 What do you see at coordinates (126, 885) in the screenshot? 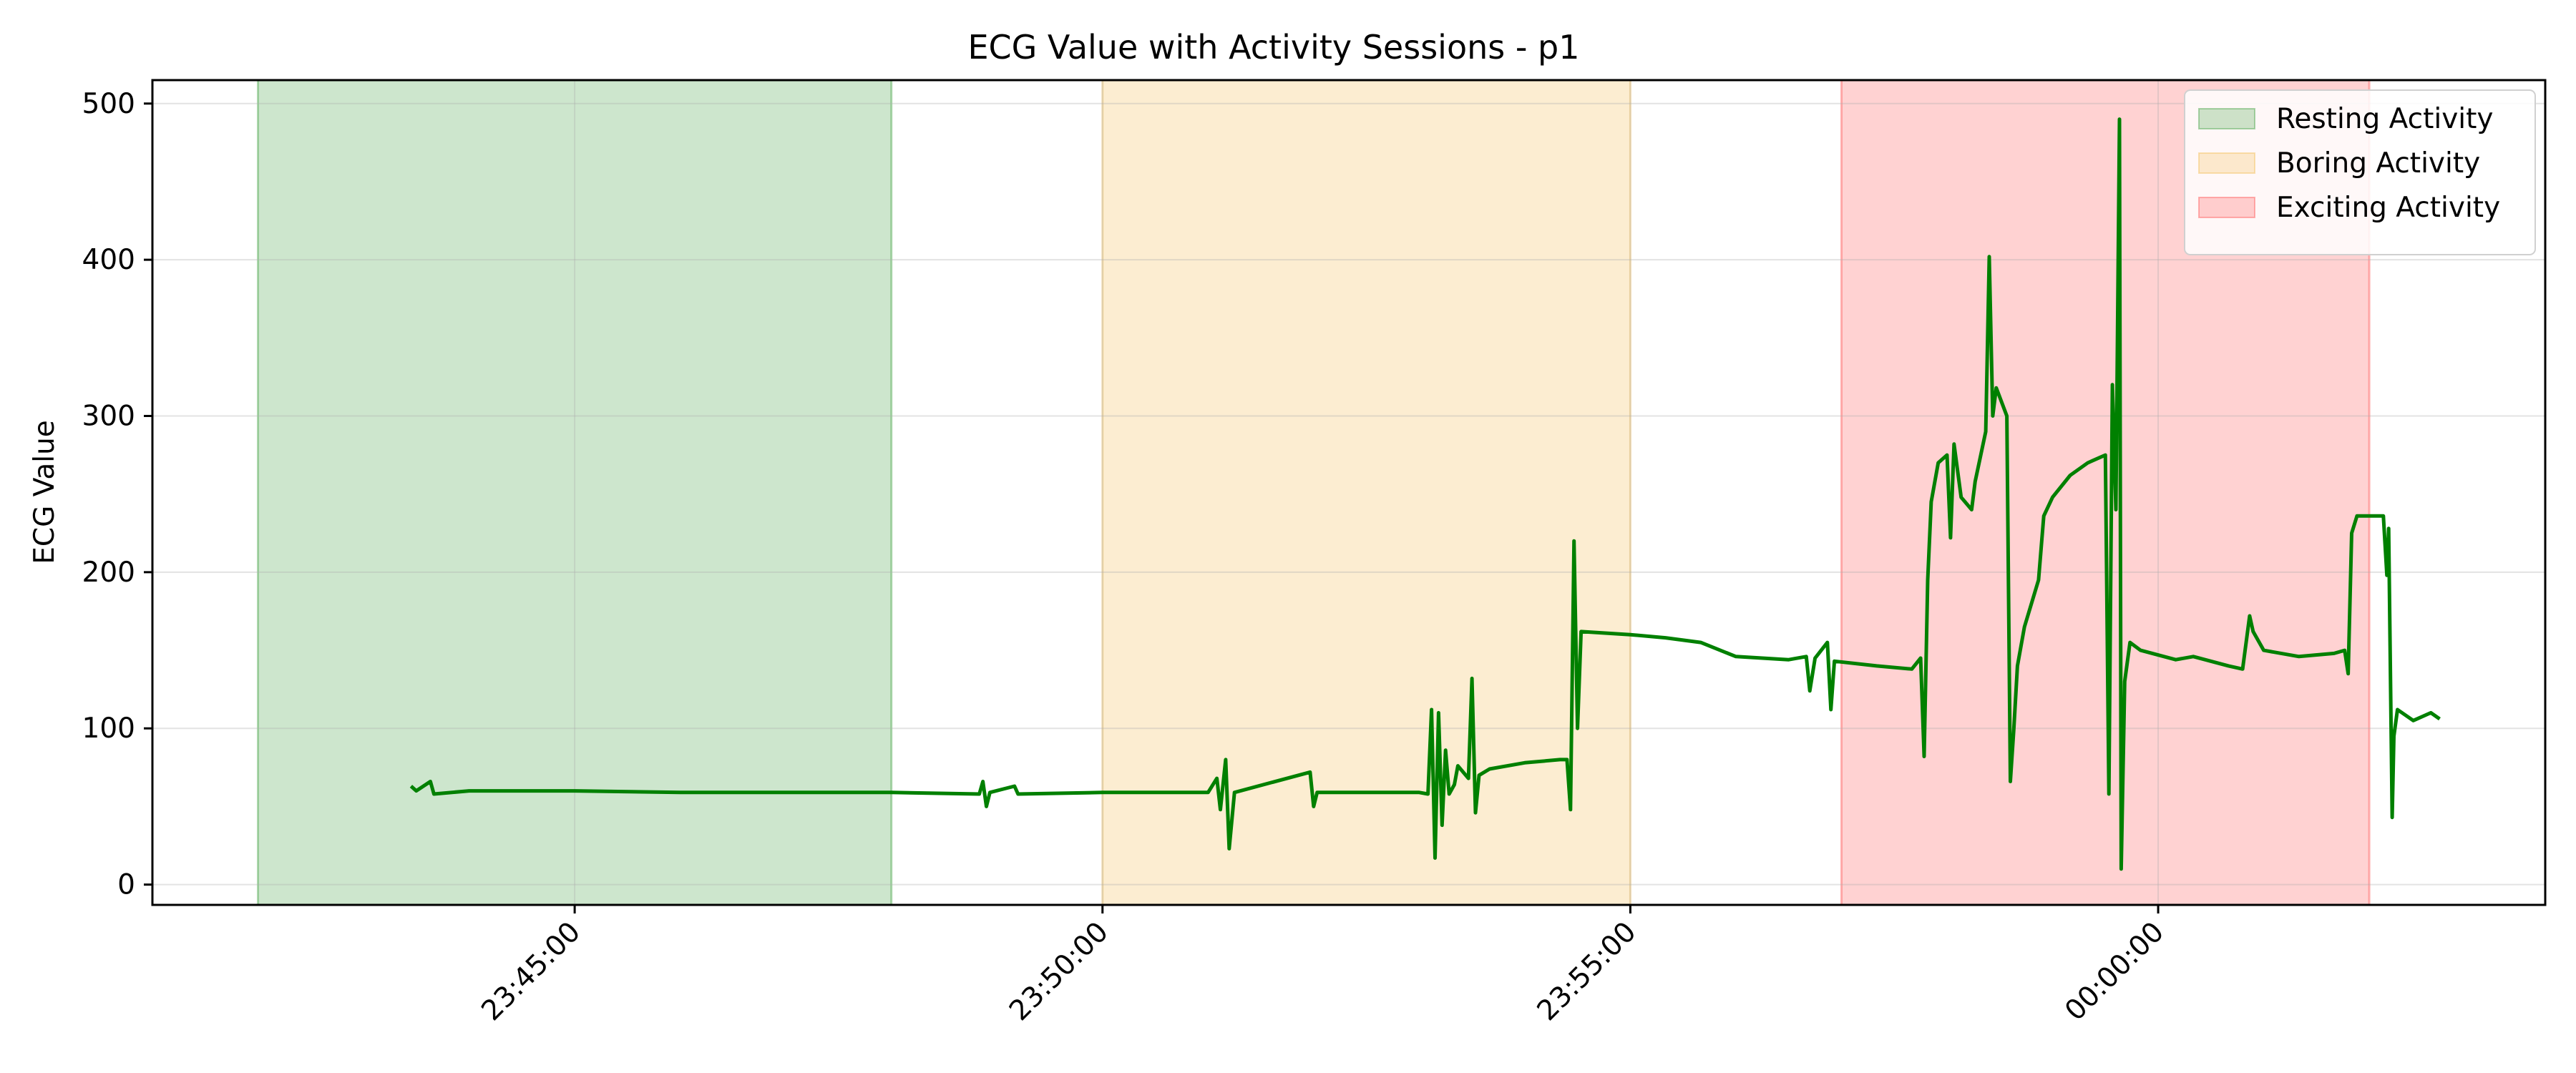
I see `y-tick-label: 0` at bounding box center [126, 885].